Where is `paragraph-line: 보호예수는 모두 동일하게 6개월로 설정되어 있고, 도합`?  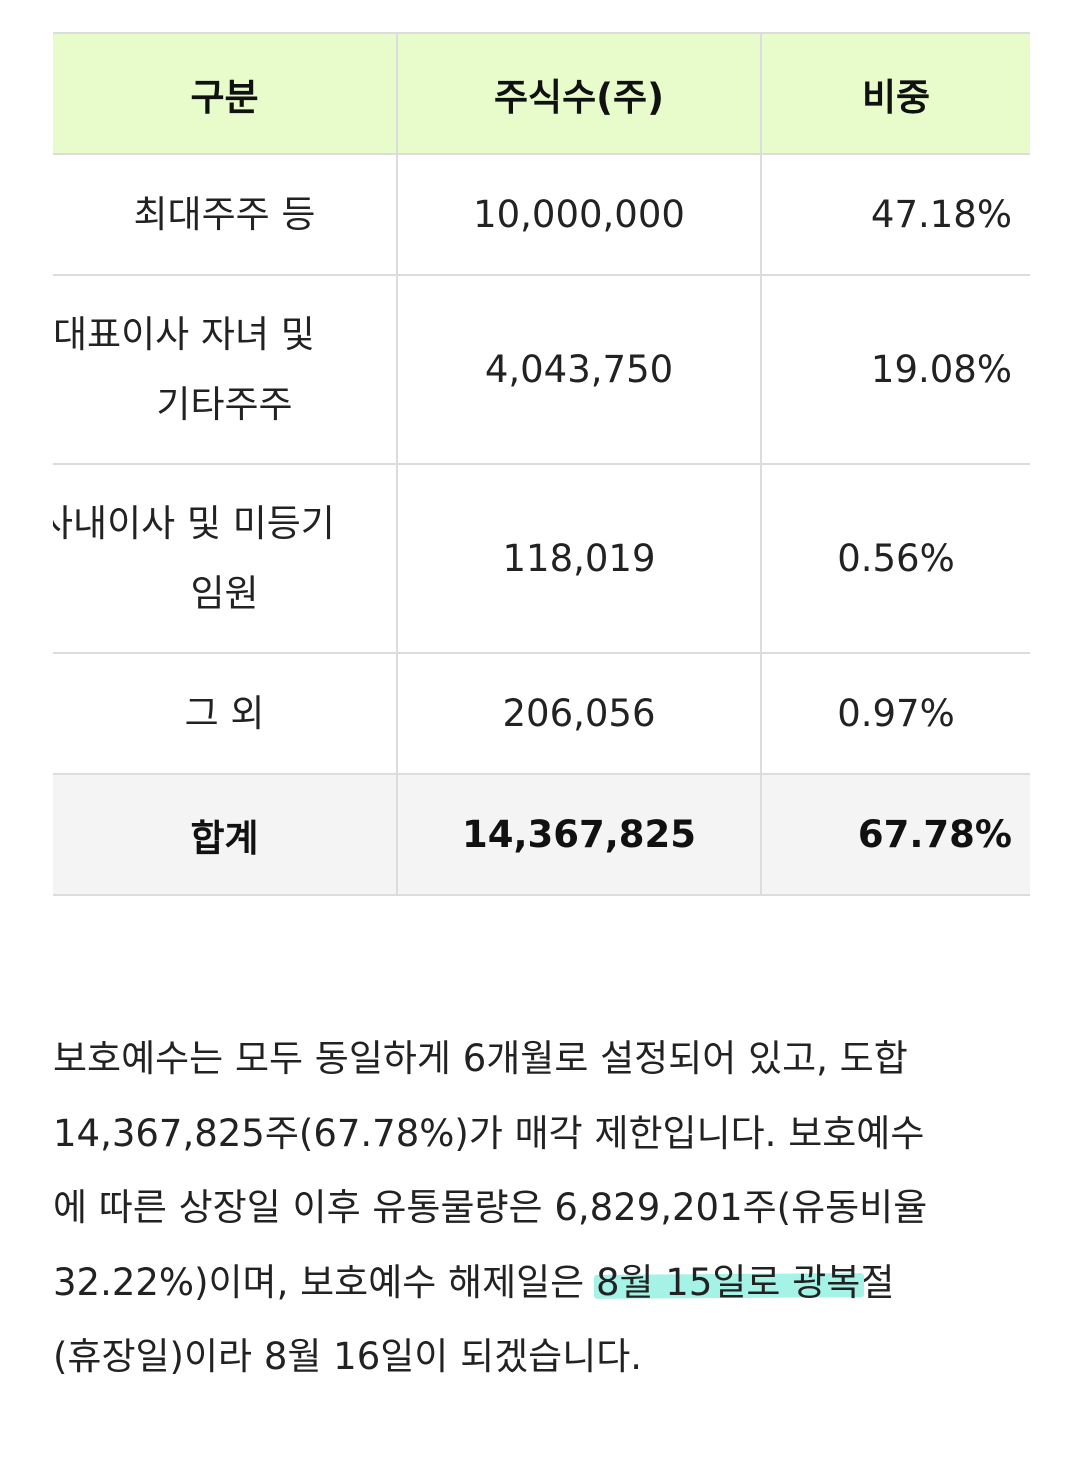
paragraph-line: 보호예수는 모두 동일하게 6개월로 설정되어 있고, 도합 is located at coordinates (480, 1058).